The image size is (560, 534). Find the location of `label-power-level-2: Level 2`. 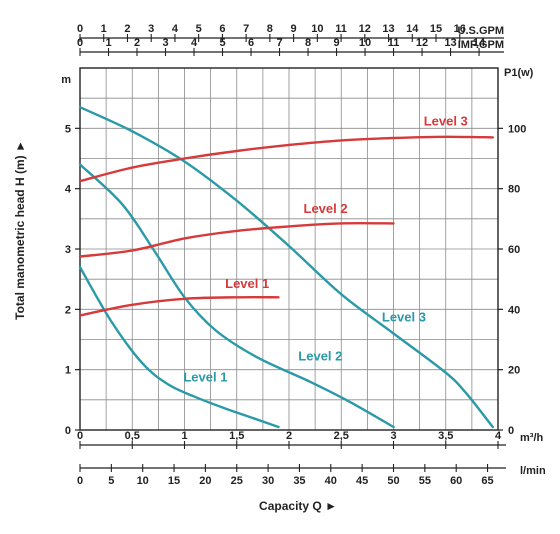

label-power-level-2: Level 2 is located at coordinates (326, 208).